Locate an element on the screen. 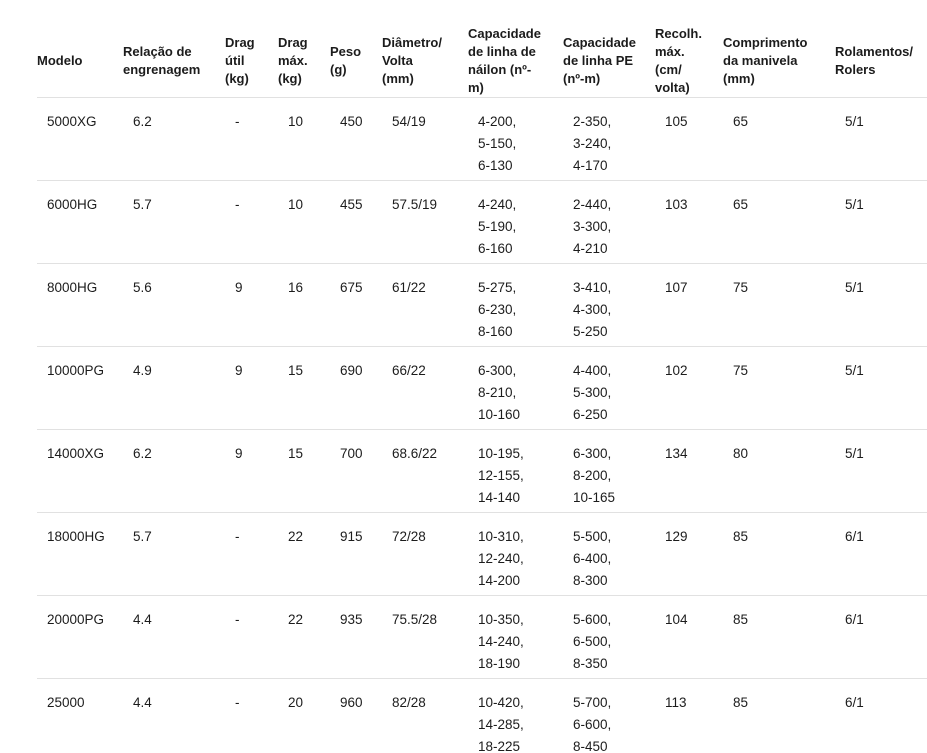  cell-capacidade-pe: 3-410, 4-300, 5-250 is located at coordinates (609, 305).